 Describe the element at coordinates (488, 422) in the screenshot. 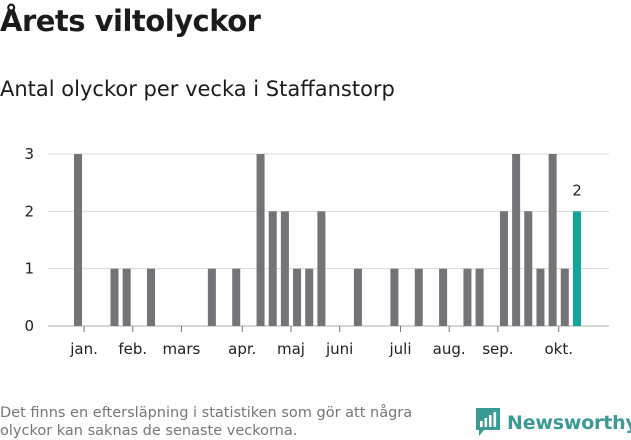

I see `newsworthy-logo-icon` at that location.